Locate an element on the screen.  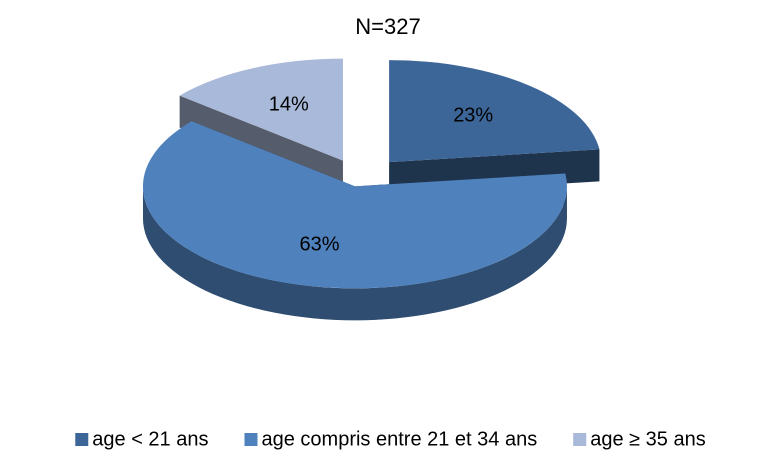
chart-title: N=327 is located at coordinates (387, 26).